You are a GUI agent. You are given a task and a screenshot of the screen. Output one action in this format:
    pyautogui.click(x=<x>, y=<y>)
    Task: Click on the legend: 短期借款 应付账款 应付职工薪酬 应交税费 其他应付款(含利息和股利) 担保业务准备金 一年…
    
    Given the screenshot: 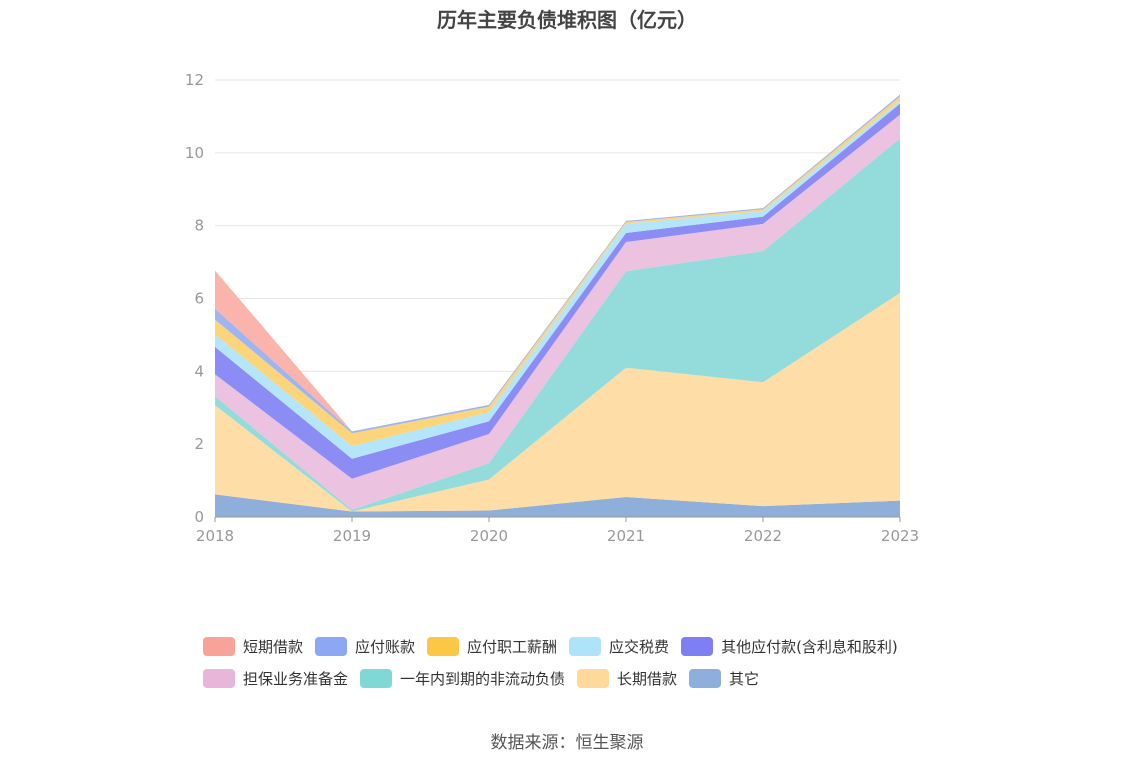 What is the action you would take?
    pyautogui.click(x=583, y=662)
    